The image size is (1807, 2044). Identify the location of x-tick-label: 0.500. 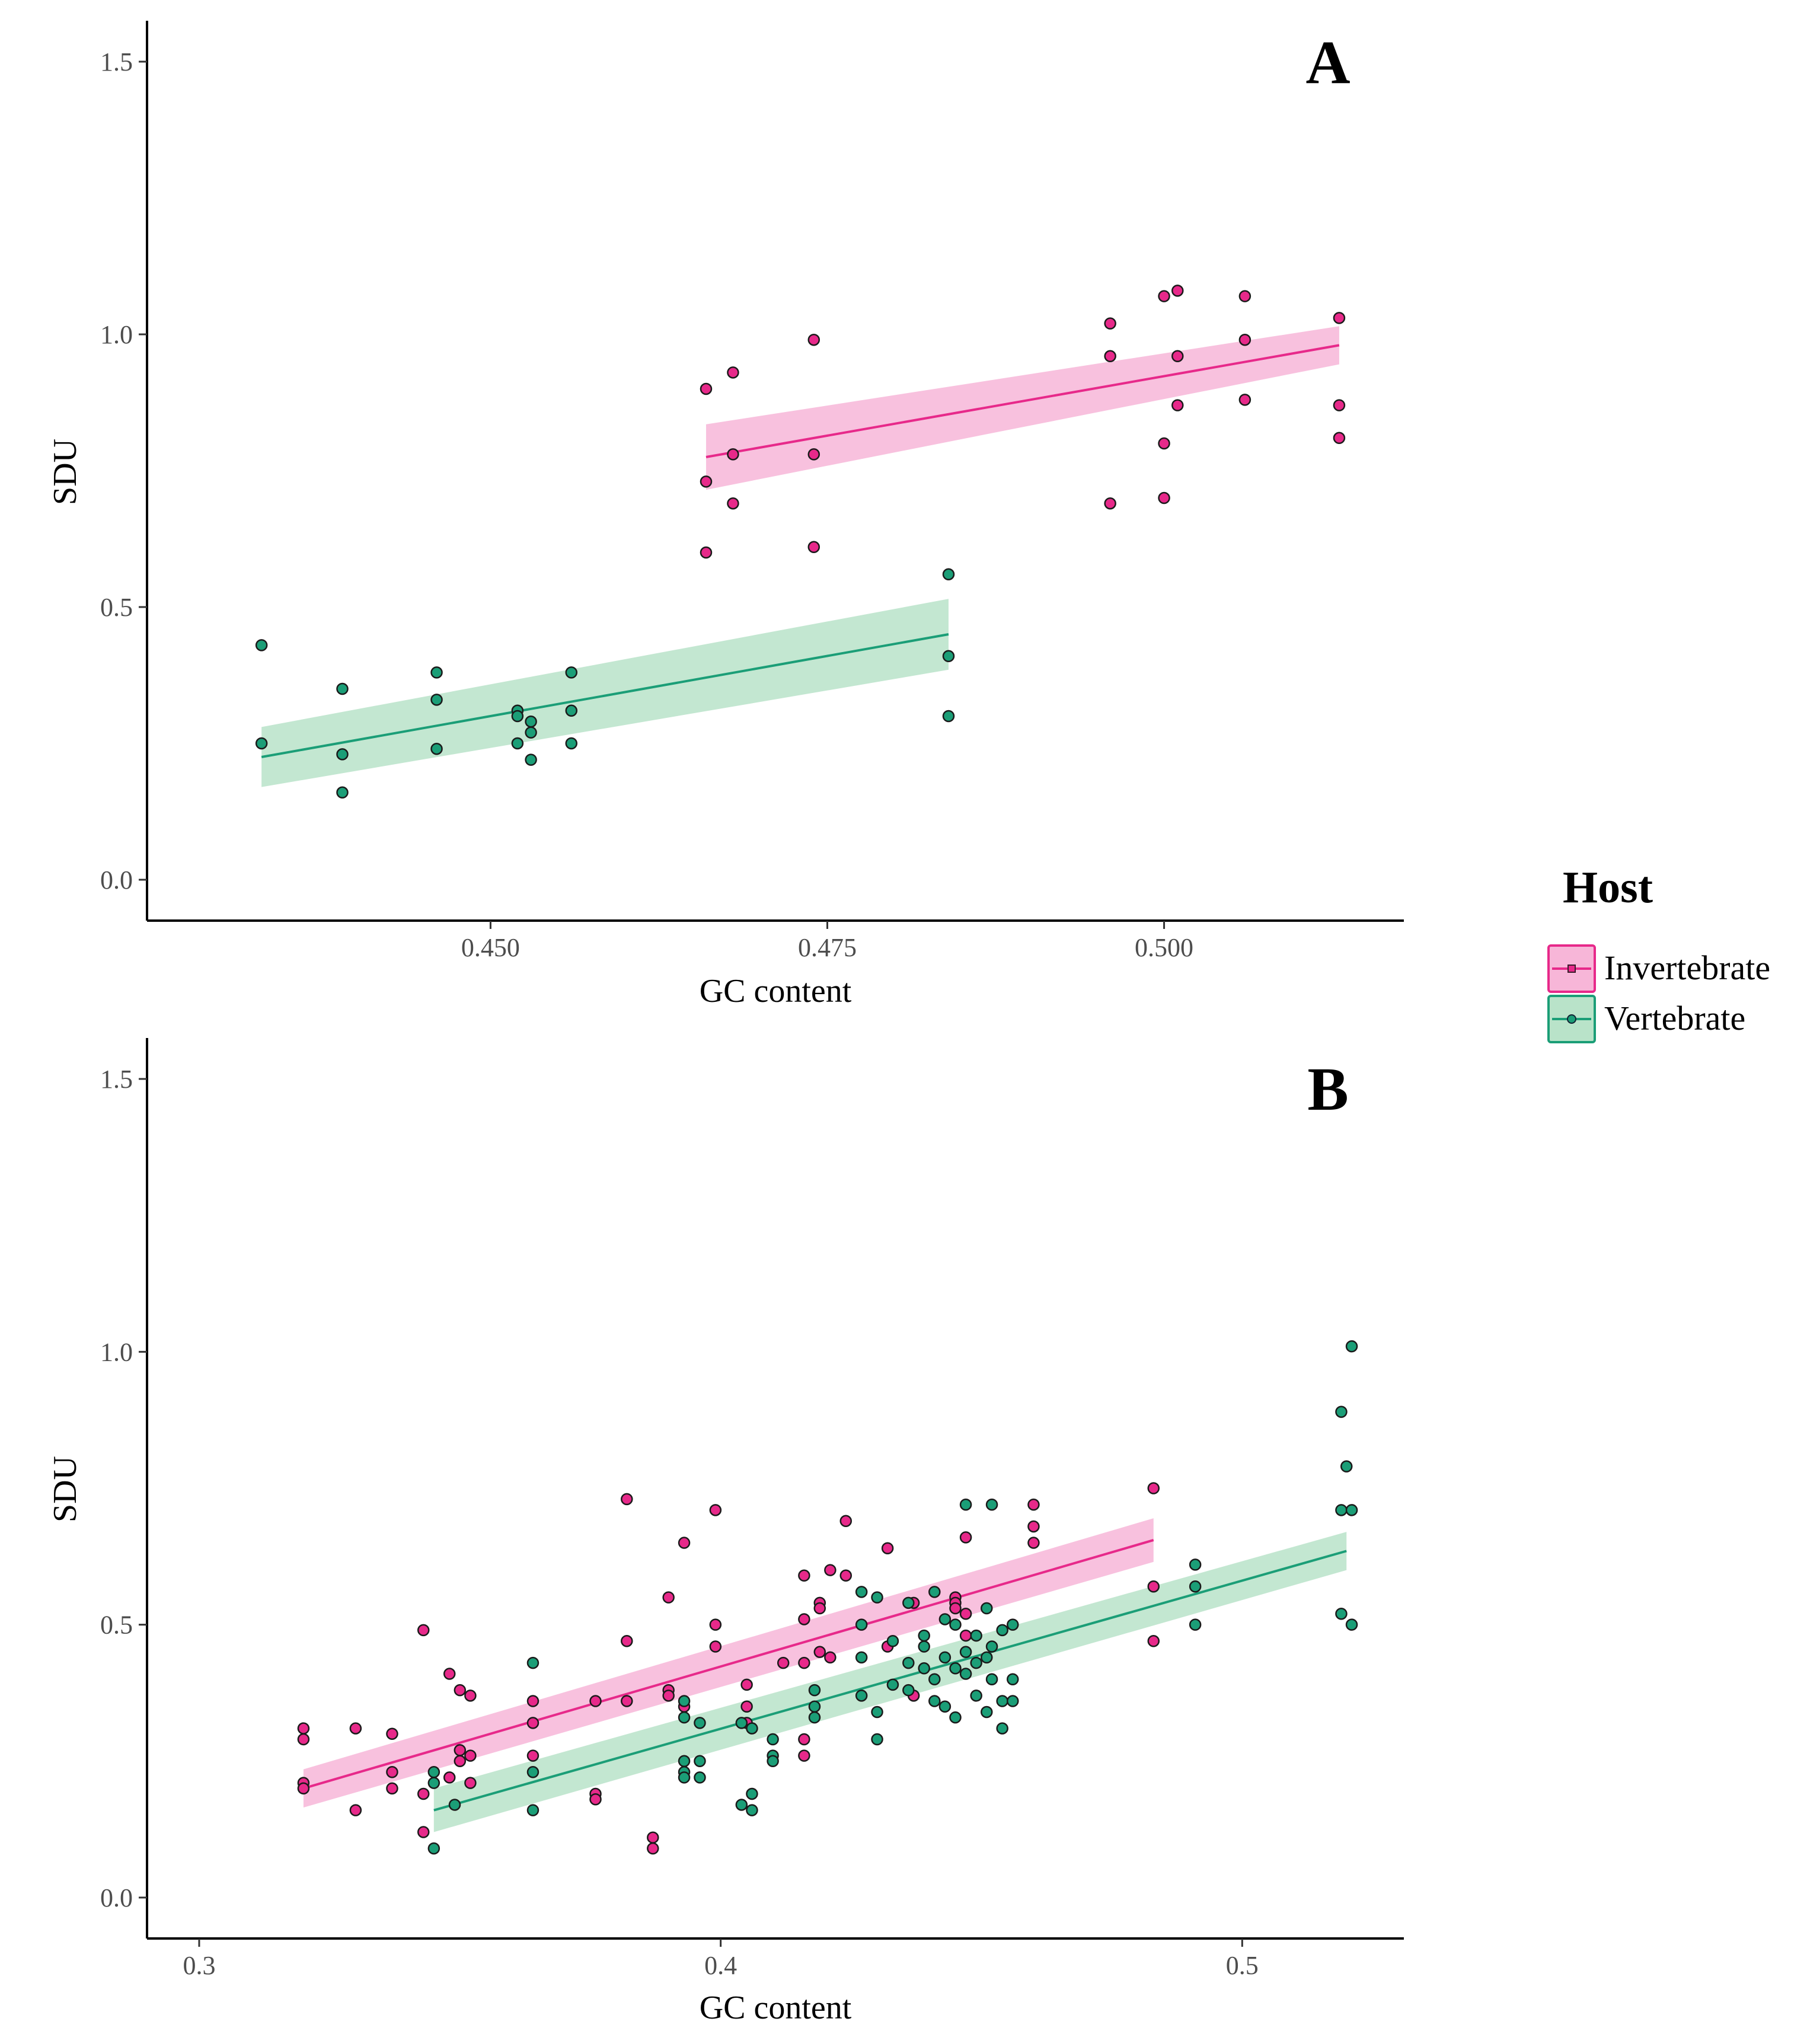
(1164, 947).